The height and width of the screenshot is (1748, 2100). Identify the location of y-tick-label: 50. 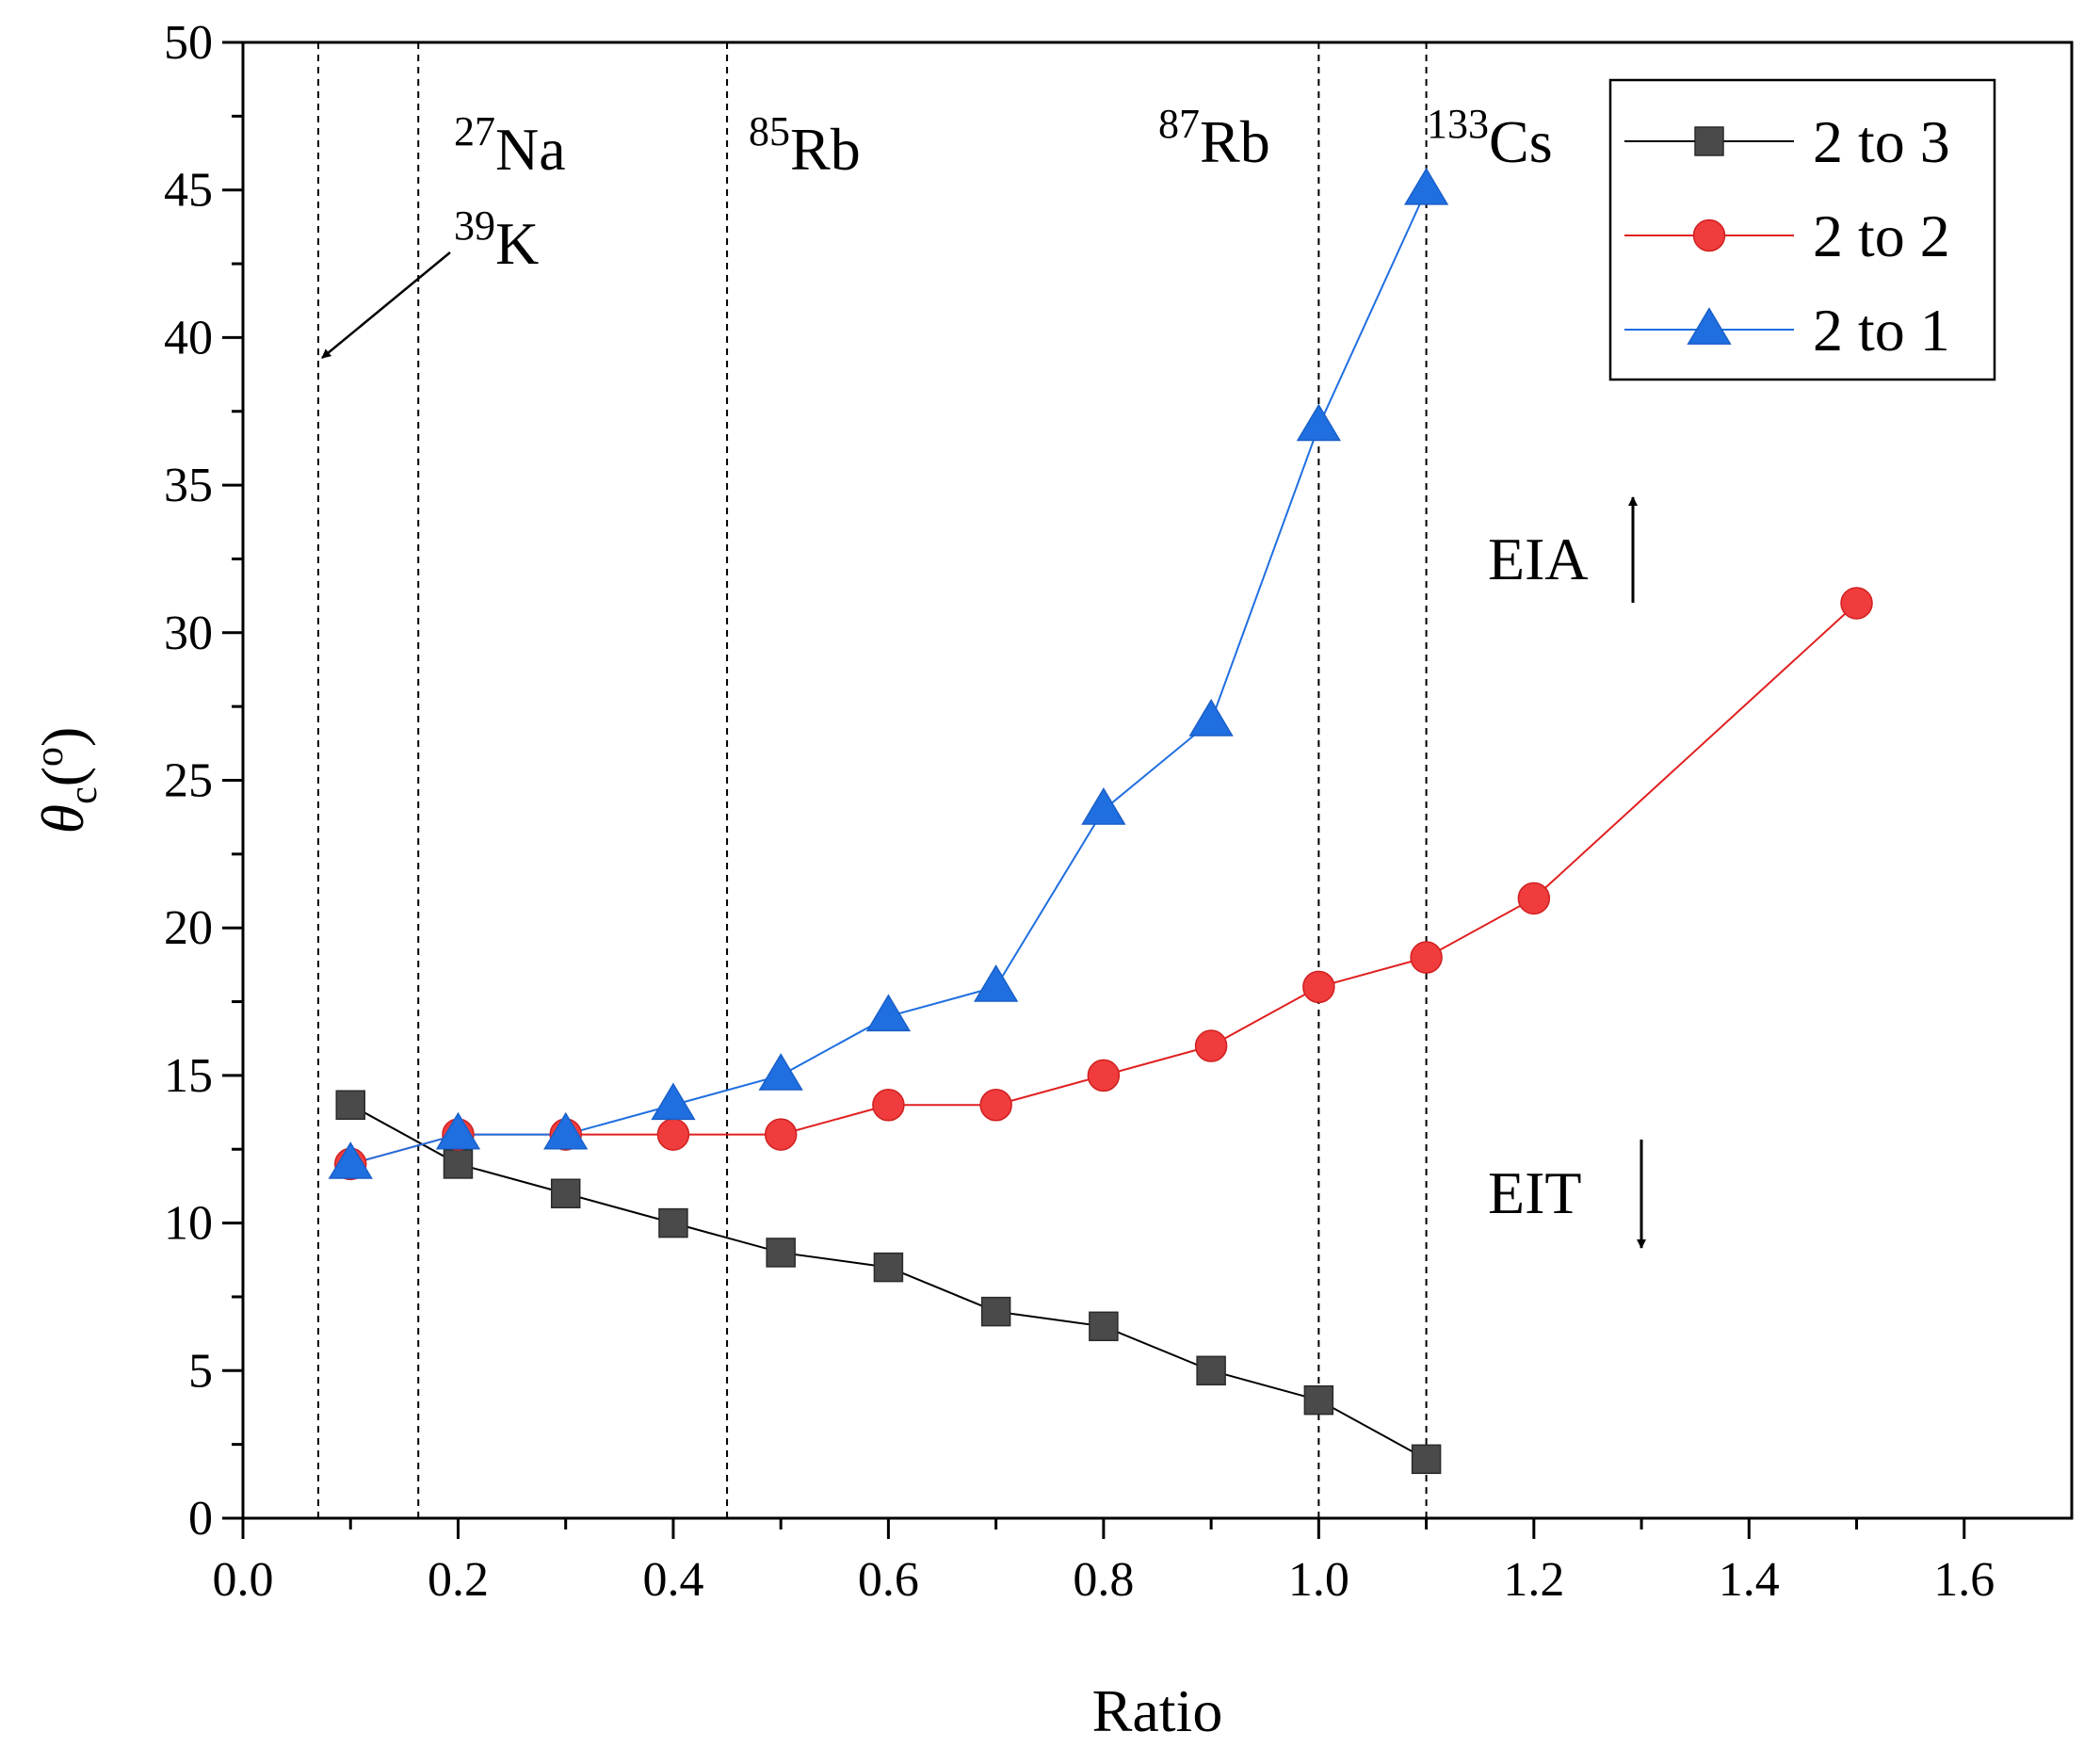
(189, 43).